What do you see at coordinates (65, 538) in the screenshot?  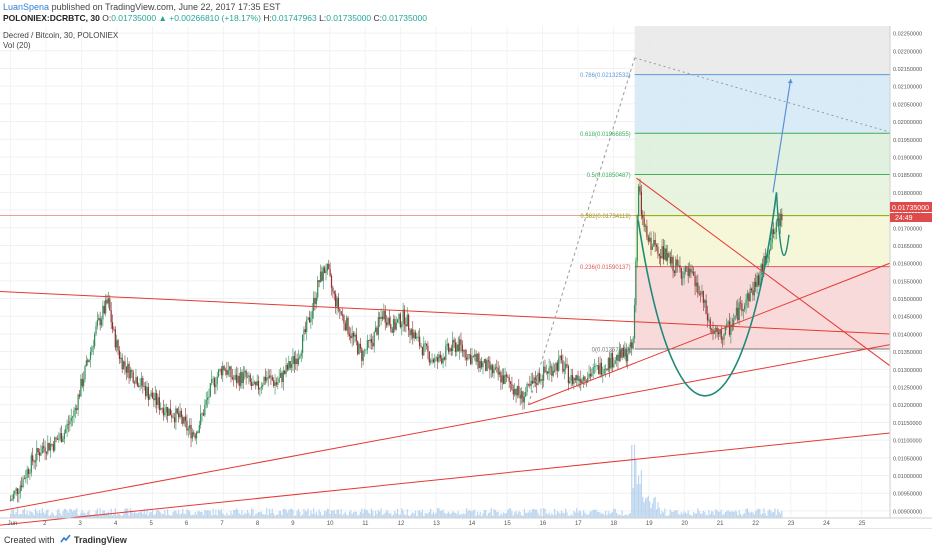 I see `tradingview-logo-icon` at bounding box center [65, 538].